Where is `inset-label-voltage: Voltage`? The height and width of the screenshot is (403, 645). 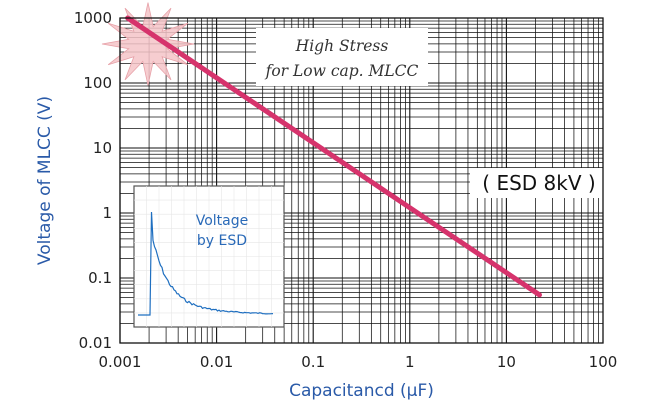
inset-label-voltage: Voltage is located at coordinates (222, 221).